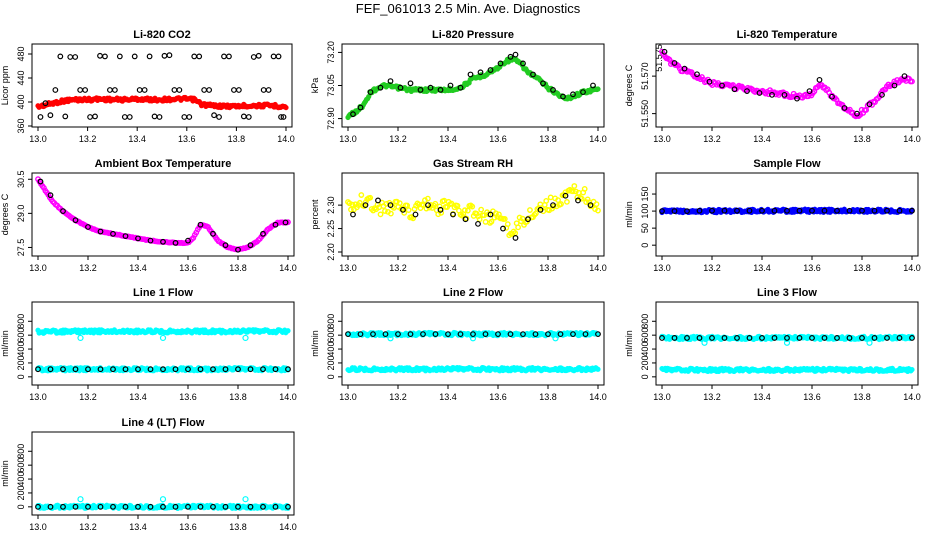  Describe the element at coordinates (163, 499) in the screenshot. I see `series-spikes` at that location.